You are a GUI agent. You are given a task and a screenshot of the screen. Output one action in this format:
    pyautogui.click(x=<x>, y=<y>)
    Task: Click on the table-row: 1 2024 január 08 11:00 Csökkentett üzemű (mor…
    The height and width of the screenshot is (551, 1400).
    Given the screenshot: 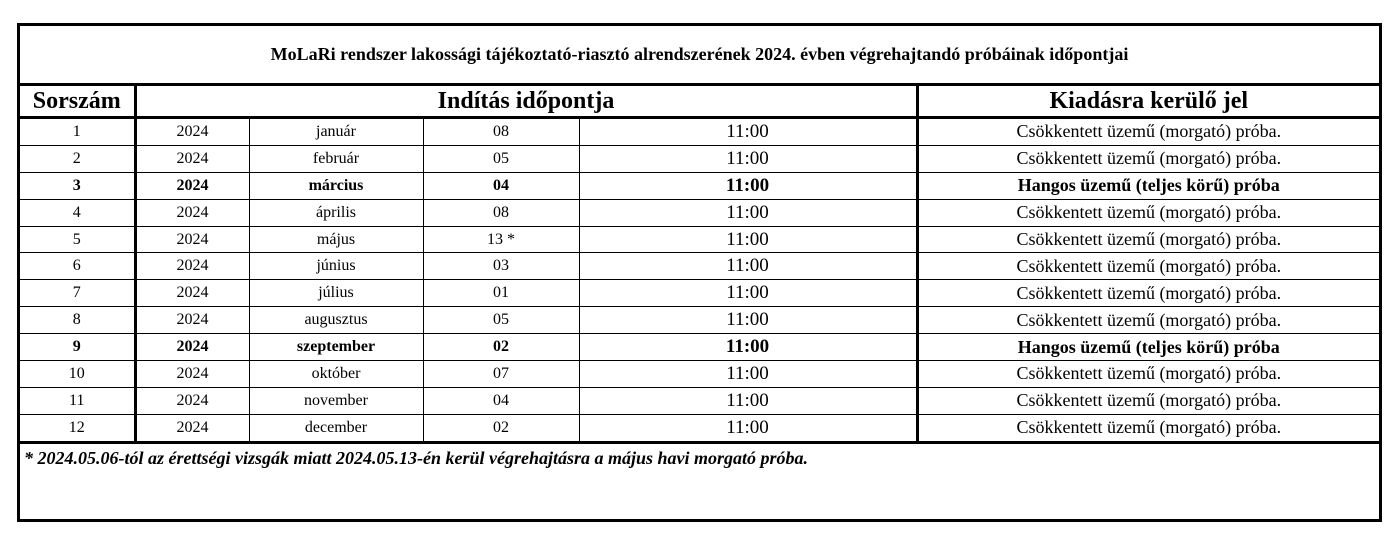 What is the action you would take?
    pyautogui.click(x=699, y=131)
    